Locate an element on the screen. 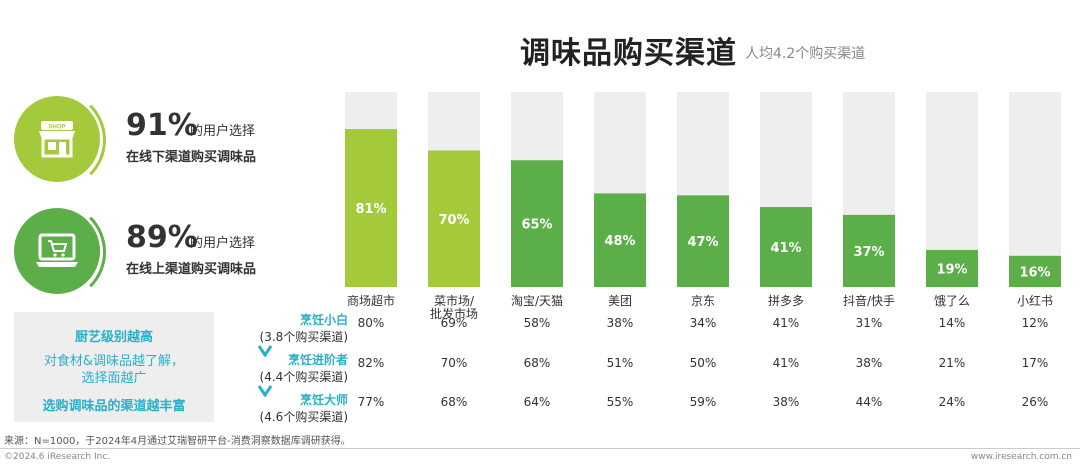  offline-pct-tail: 的用户选择 is located at coordinates (223, 131).